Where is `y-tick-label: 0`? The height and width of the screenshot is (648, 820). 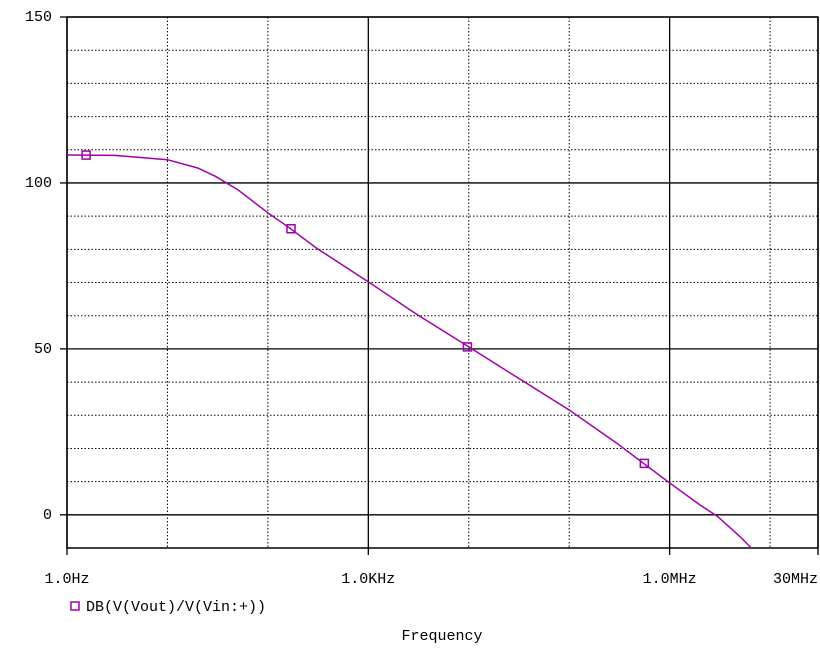
y-tick-label: 0 is located at coordinates (47, 515).